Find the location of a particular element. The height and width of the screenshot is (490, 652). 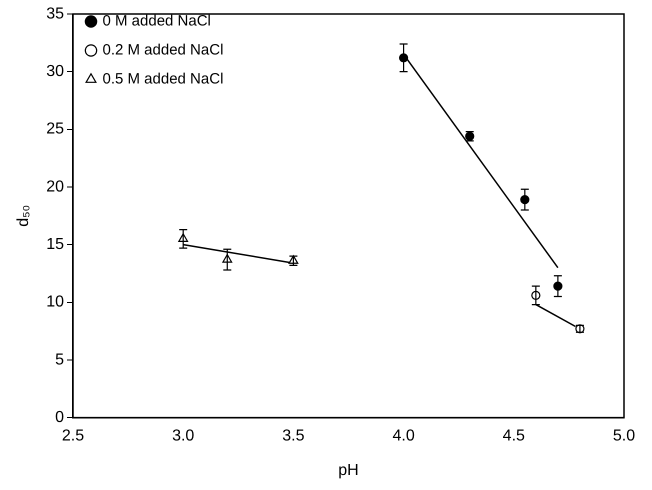

x-tick-label: 2.5 is located at coordinates (73, 436).